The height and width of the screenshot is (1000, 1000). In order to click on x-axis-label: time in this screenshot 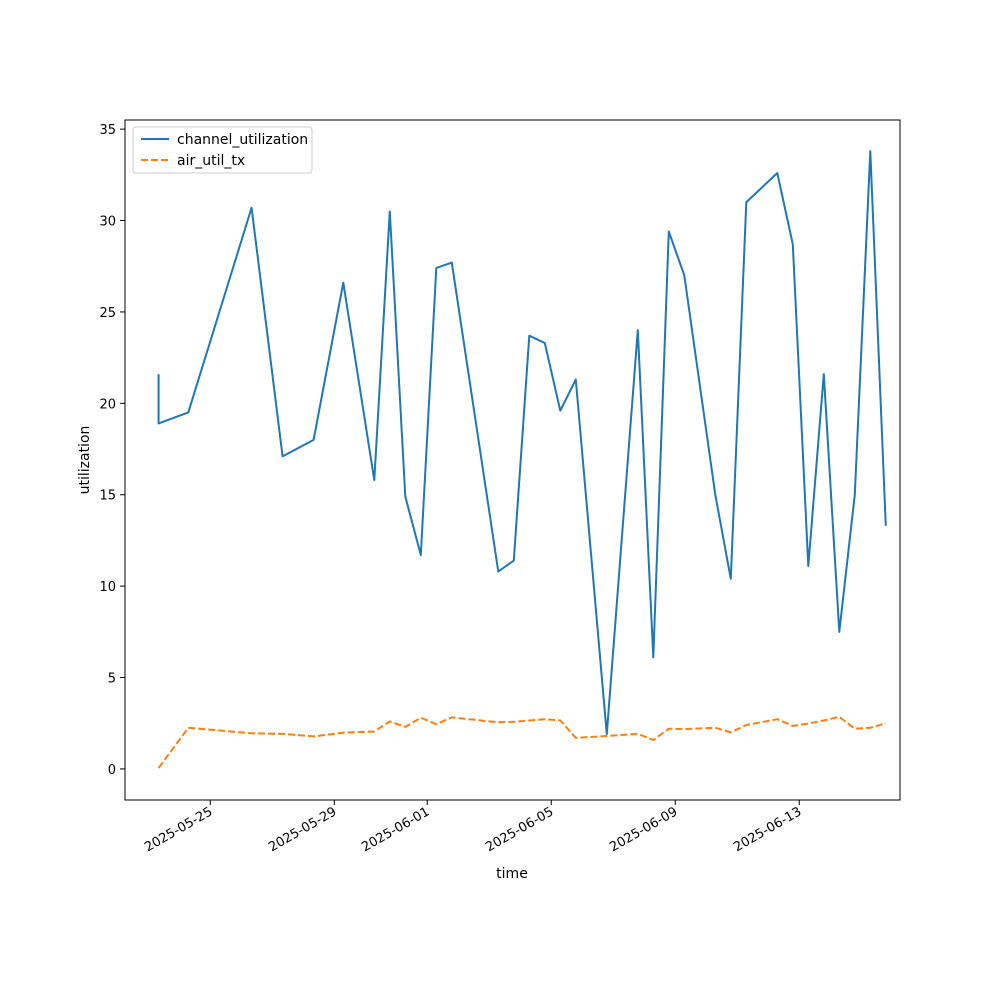, I will do `click(512, 874)`.